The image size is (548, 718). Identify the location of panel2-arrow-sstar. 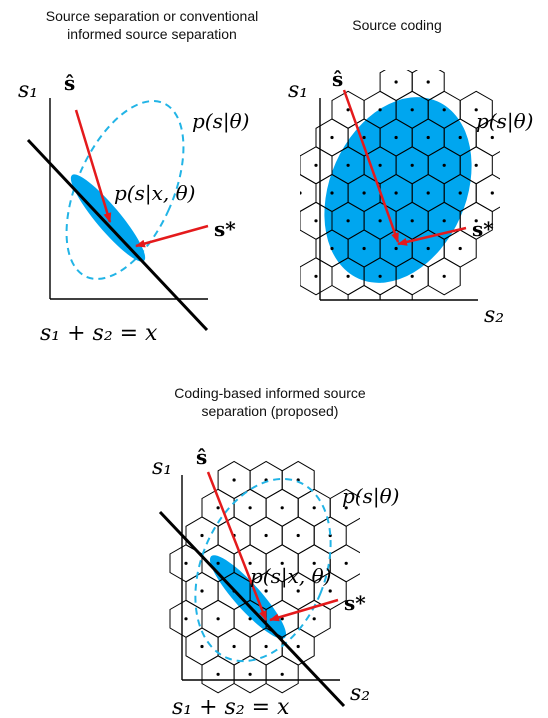
(432, 236).